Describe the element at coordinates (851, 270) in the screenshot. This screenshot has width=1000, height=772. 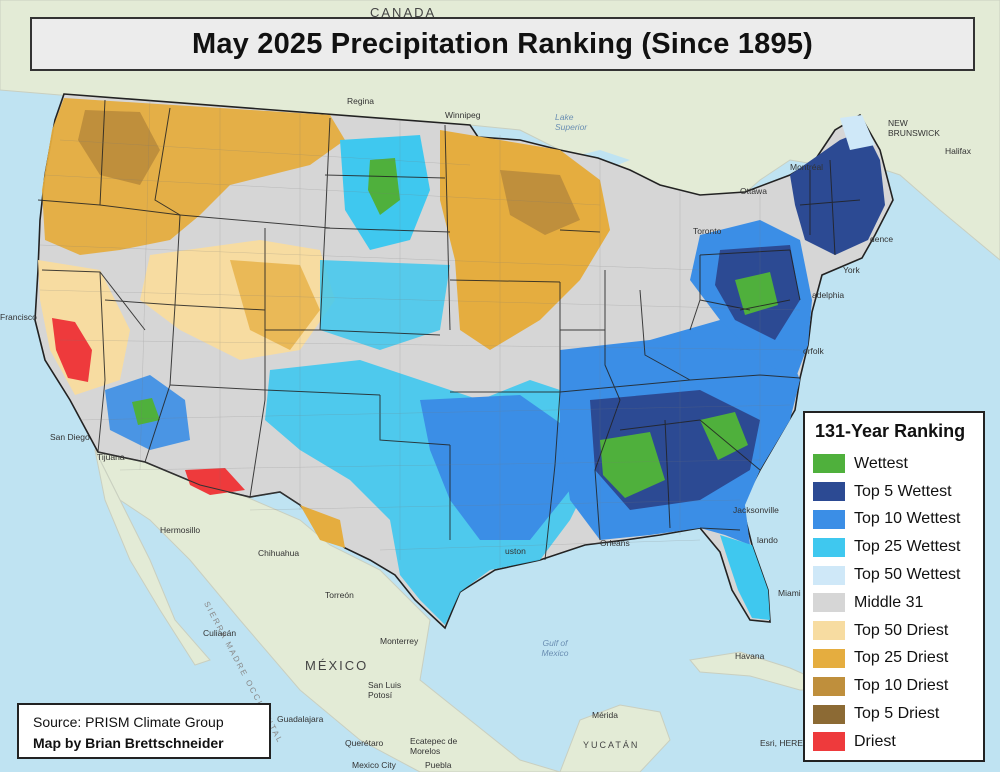
I see `label-new-york: York` at that location.